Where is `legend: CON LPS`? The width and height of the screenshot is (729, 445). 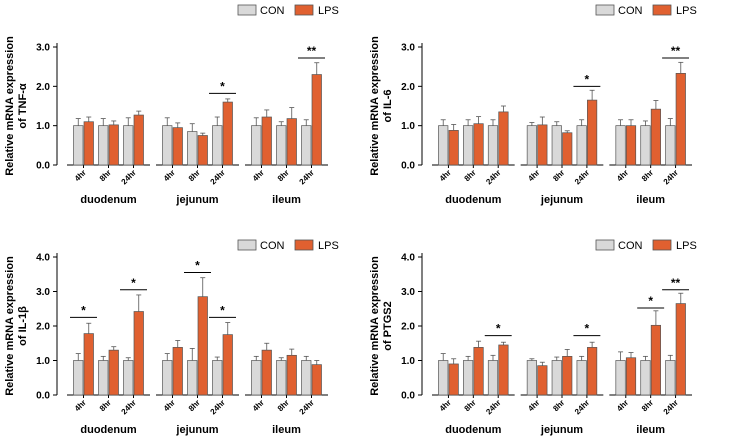 legend: CON LPS is located at coordinates (288, 10).